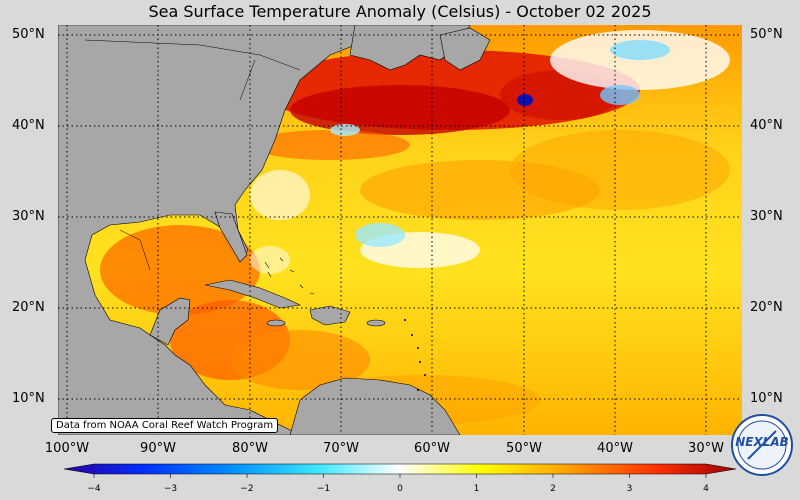 The width and height of the screenshot is (800, 500). What do you see at coordinates (28, 34) in the screenshot?
I see `lat-label-50n-left: 50°N` at bounding box center [28, 34].